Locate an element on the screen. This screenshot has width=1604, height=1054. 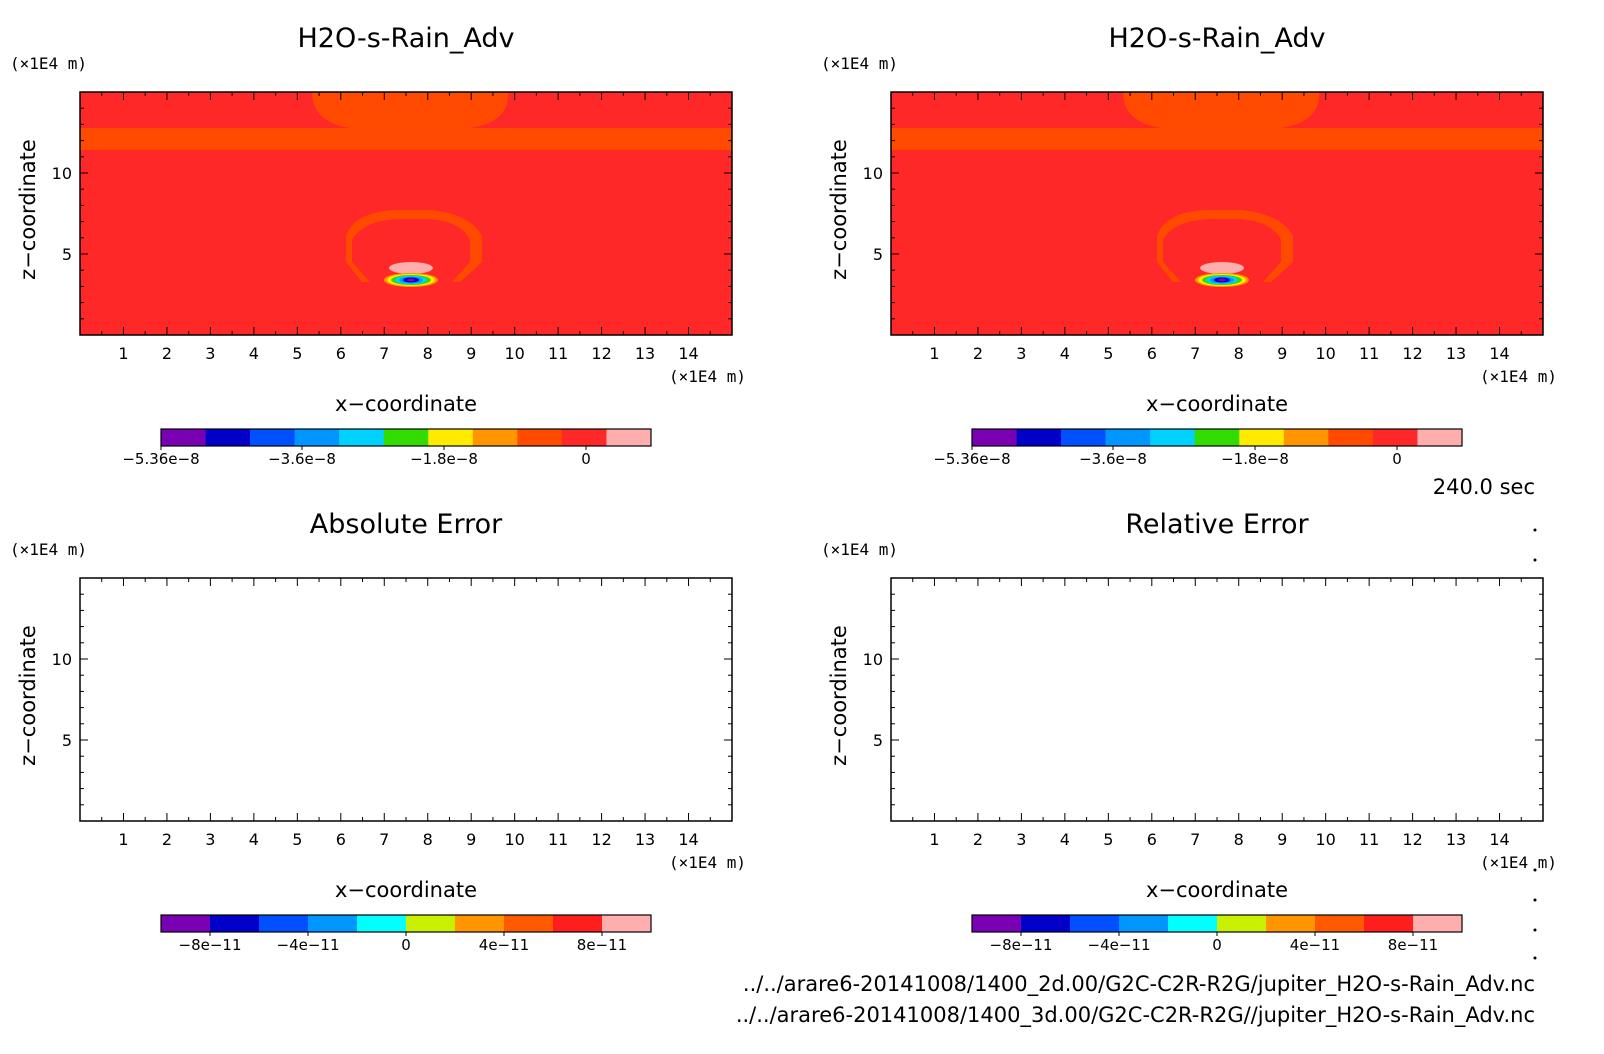
x-tick-label: 6 is located at coordinates (1152, 353).